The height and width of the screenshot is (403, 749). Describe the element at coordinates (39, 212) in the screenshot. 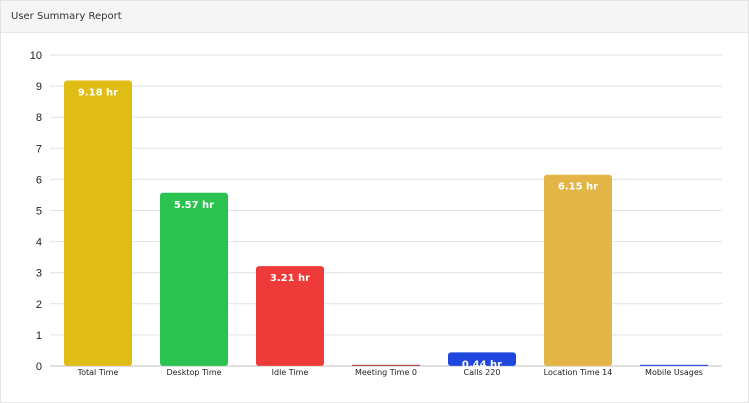

I see `y-tick-label: 5` at that location.